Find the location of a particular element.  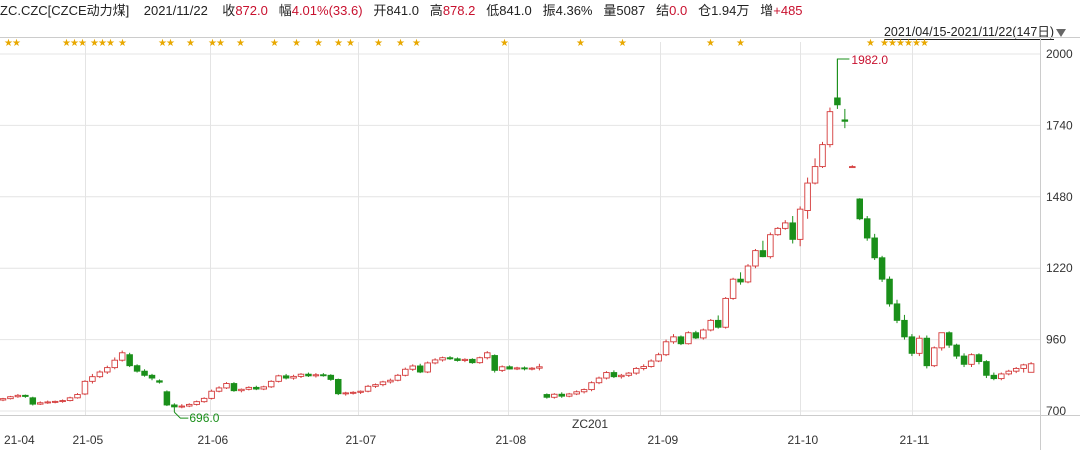

date-label: 2021/11/22 is located at coordinates (175, 10).